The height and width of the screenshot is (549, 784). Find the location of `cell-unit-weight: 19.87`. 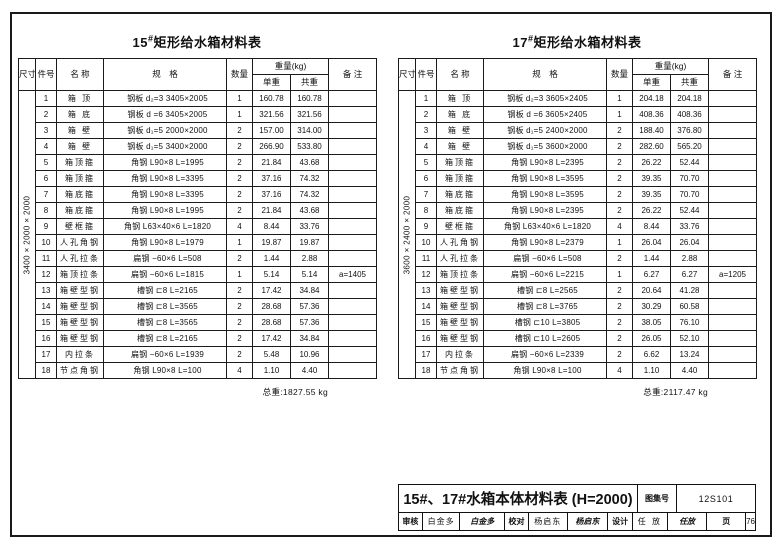

cell-unit-weight: 19.87 is located at coordinates (271, 242).